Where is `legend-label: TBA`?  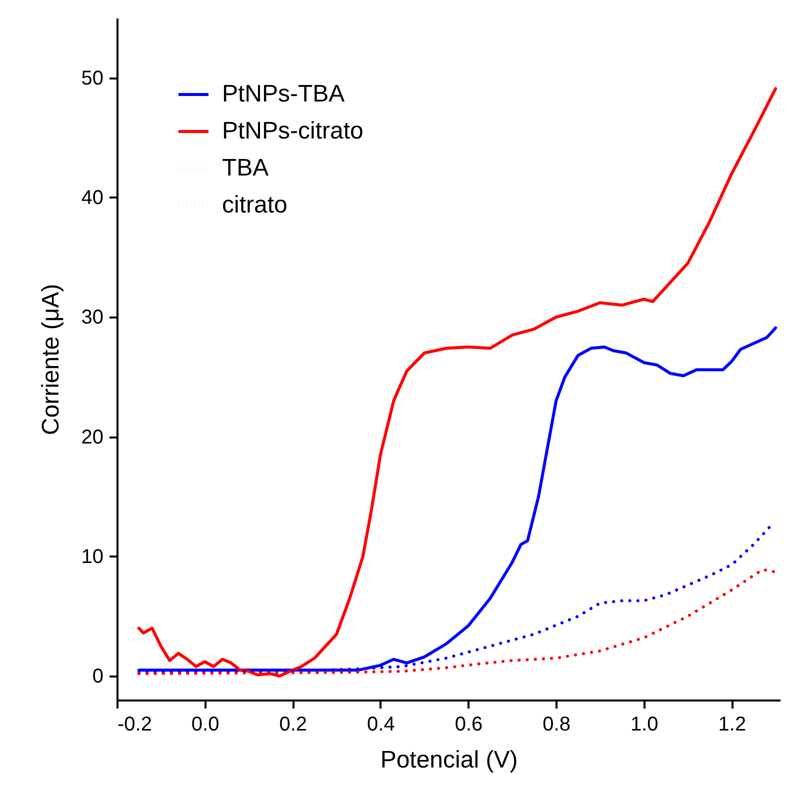 legend-label: TBA is located at coordinates (245, 168).